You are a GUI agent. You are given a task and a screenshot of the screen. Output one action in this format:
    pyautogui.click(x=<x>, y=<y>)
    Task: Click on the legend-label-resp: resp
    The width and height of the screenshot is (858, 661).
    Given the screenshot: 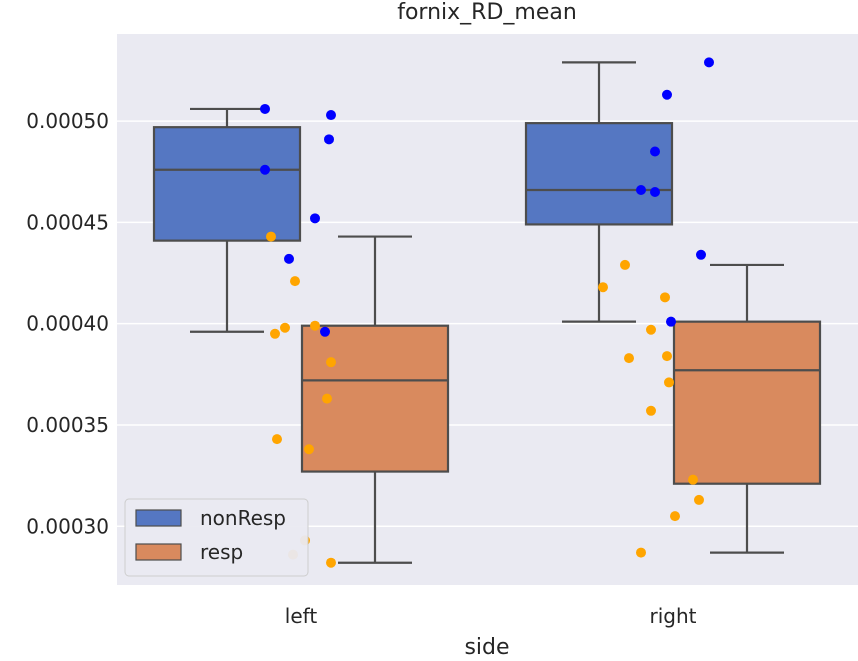 What is the action you would take?
    pyautogui.click(x=221, y=552)
    